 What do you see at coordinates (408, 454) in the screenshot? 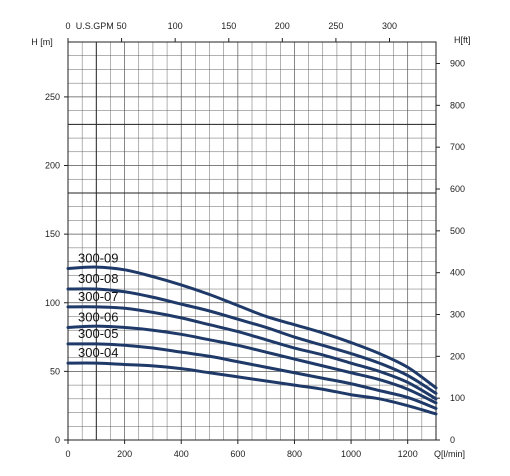
I see `x-tick-label: 1200` at bounding box center [408, 454].